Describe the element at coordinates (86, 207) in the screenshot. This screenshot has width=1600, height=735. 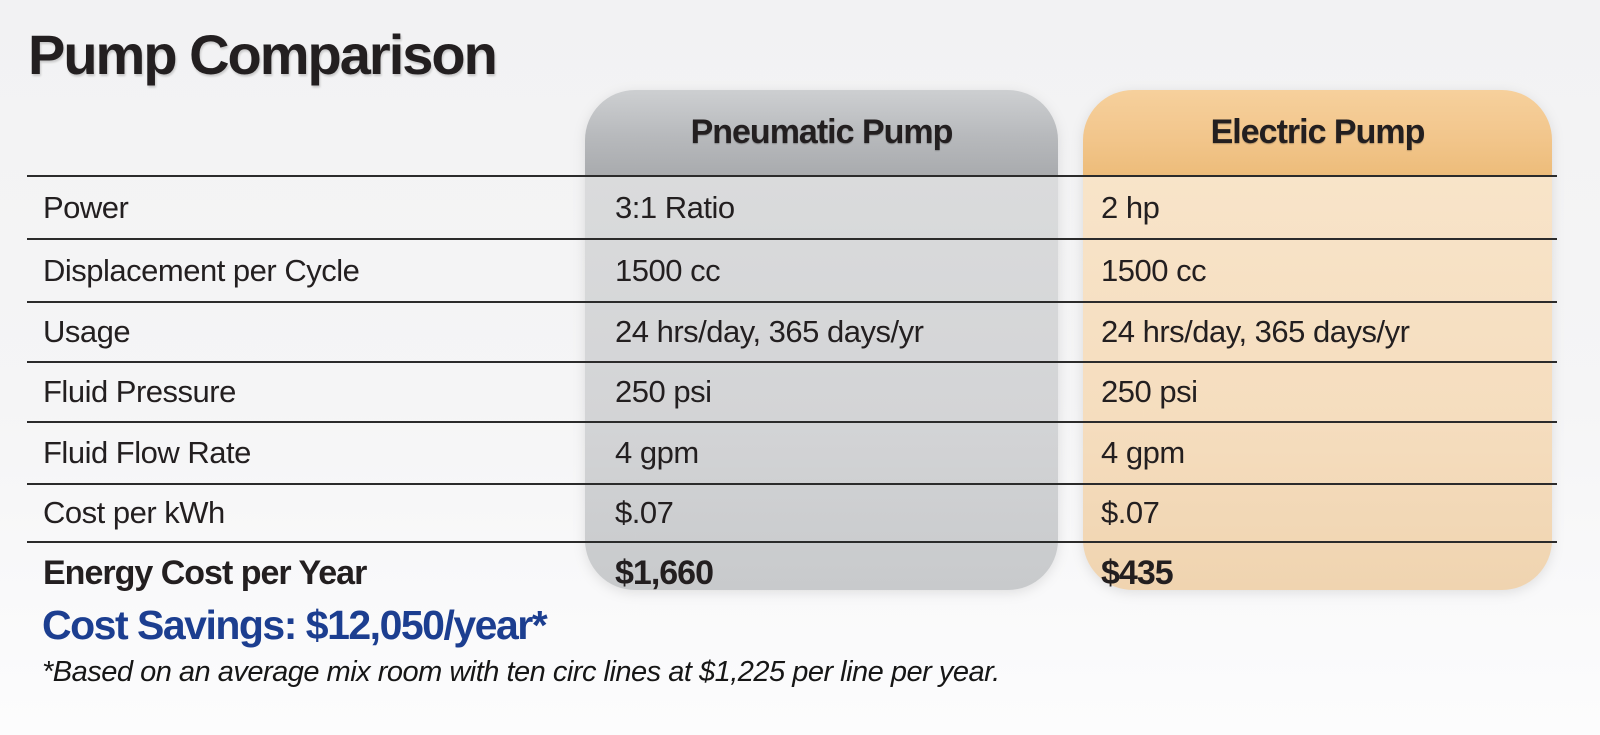
I see `row-label: Power` at that location.